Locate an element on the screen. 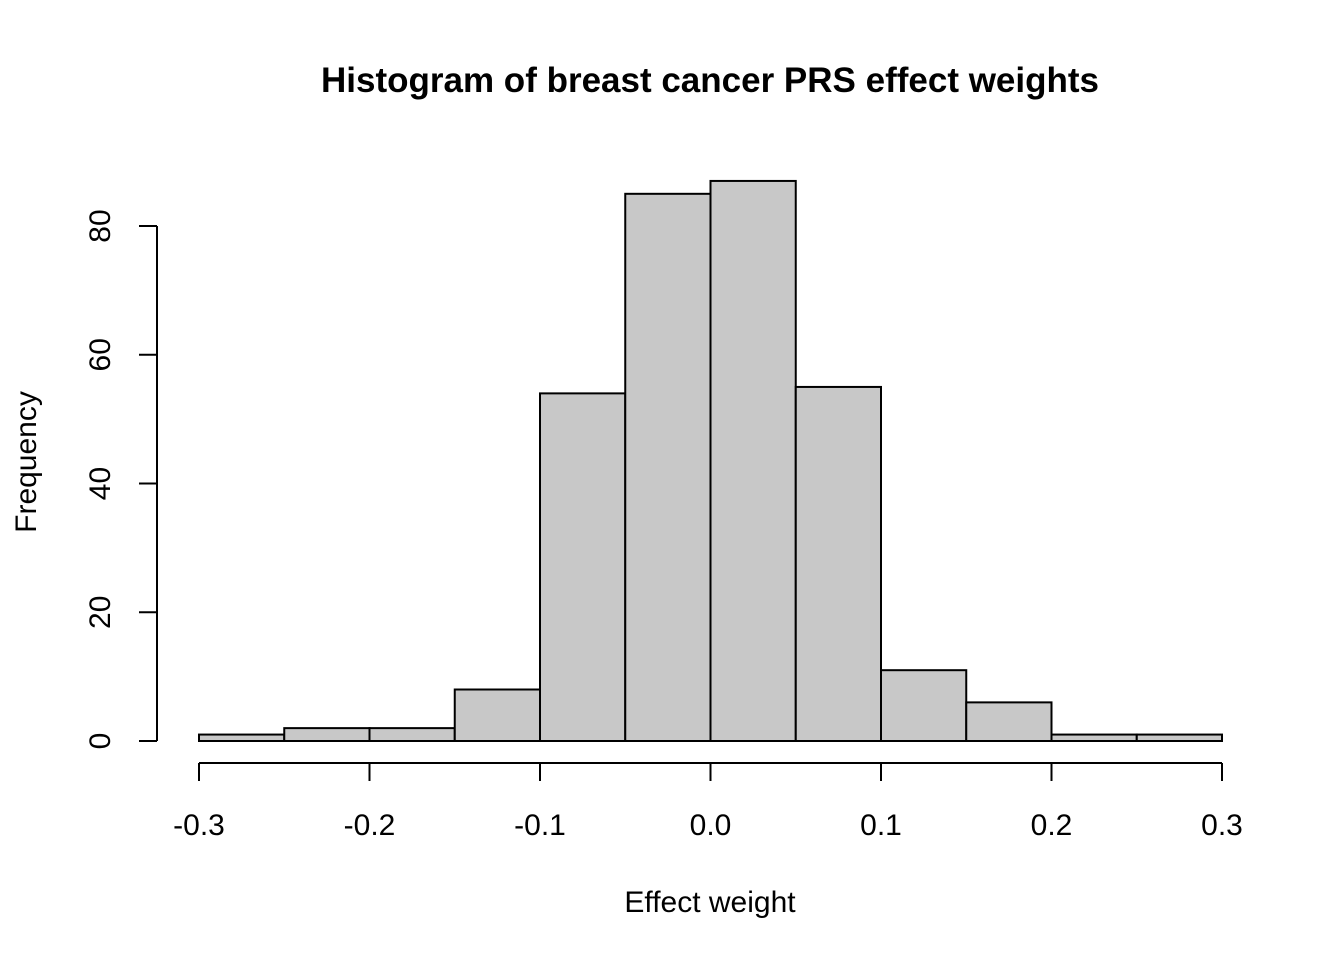  y-tick-label: 20 is located at coordinates (100, 612).